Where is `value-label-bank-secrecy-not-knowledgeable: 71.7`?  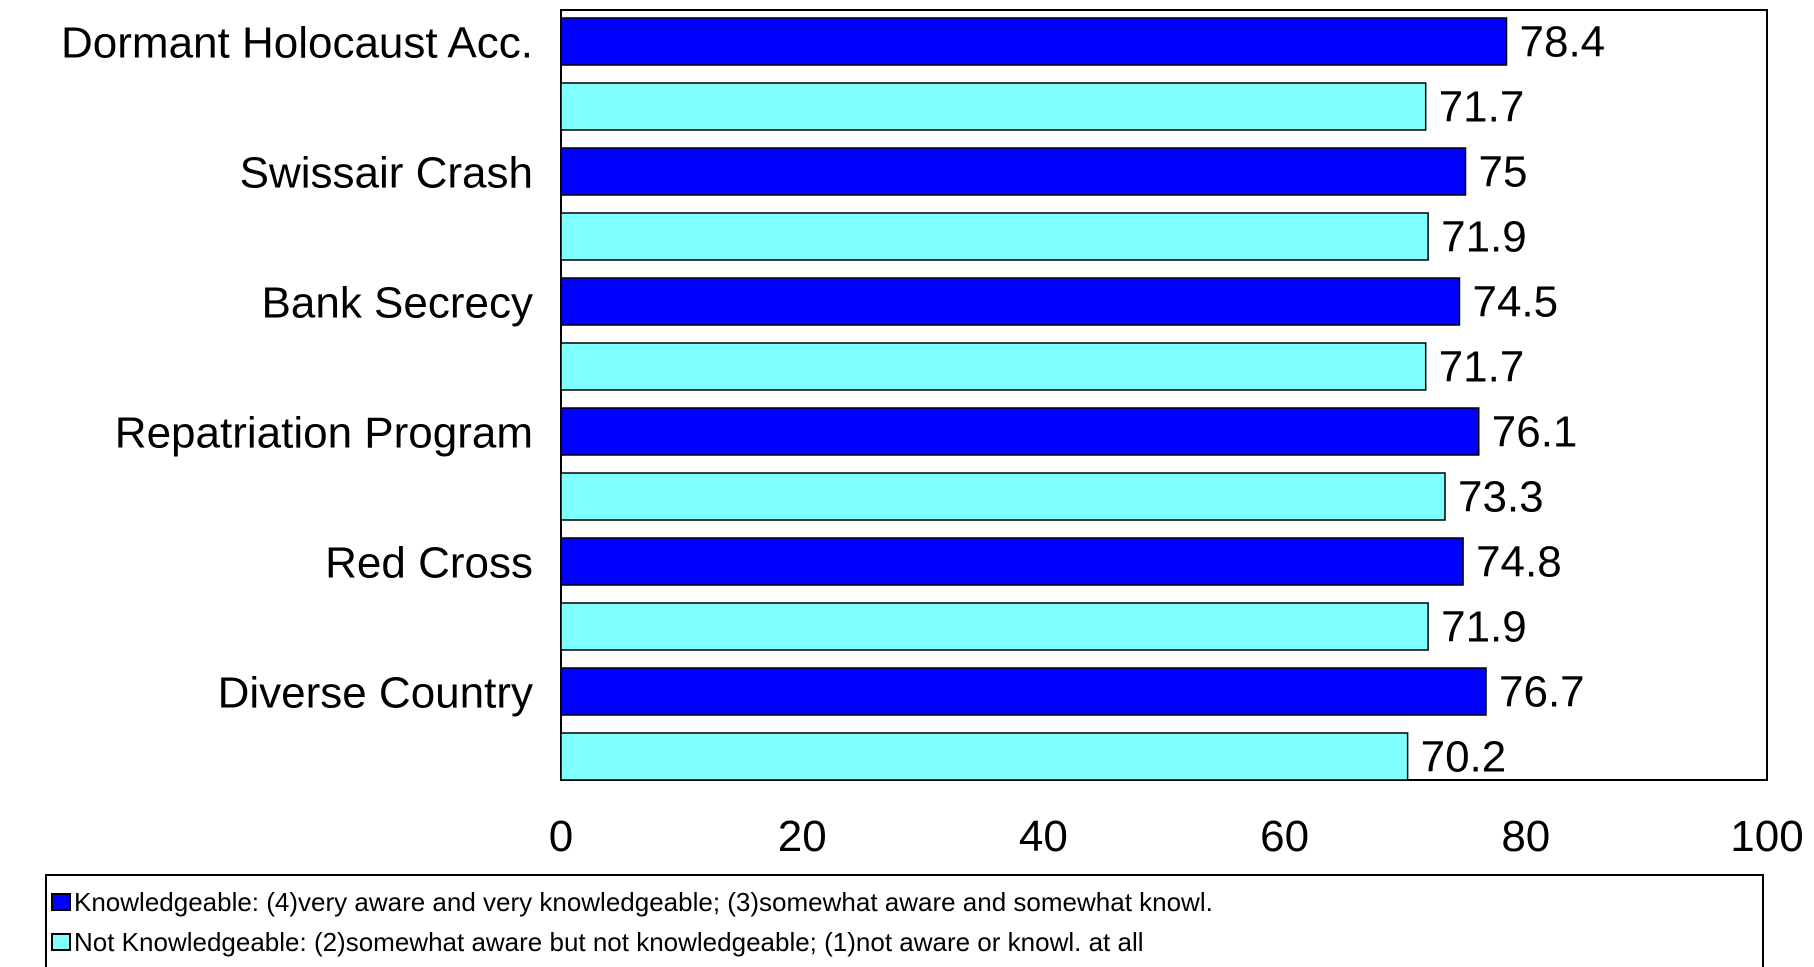
value-label-bank-secrecy-not-knowledgeable: 71.7 is located at coordinates (1482, 367).